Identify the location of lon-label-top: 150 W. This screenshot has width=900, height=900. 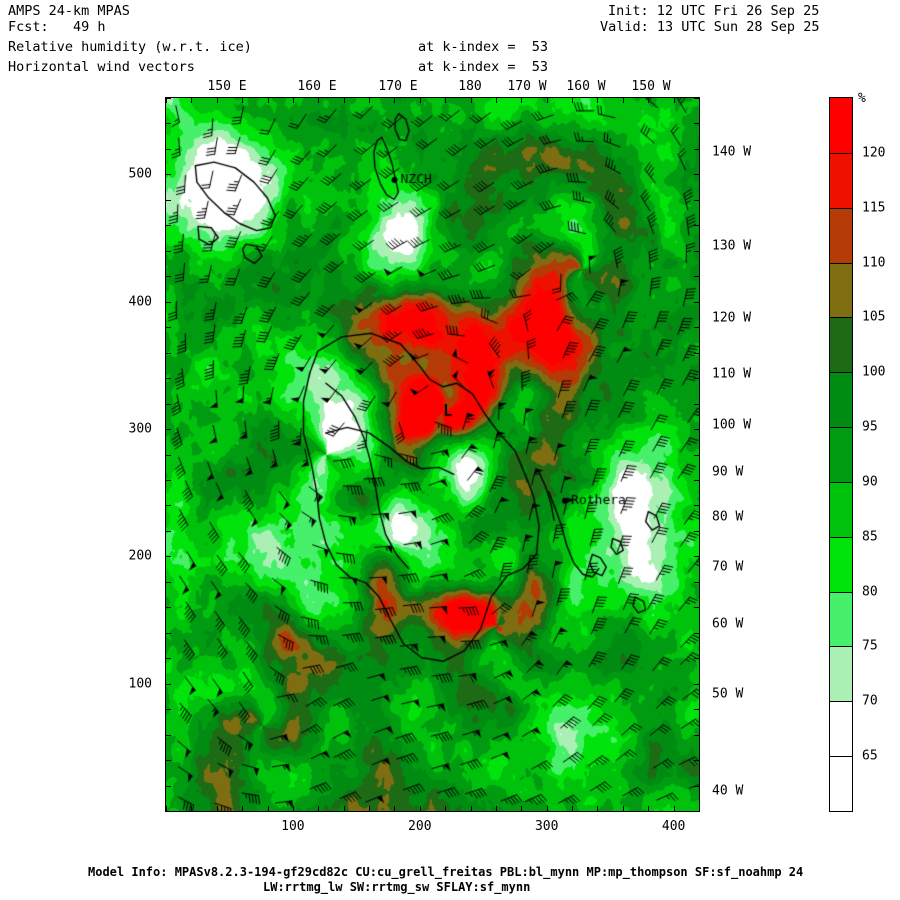
(651, 86).